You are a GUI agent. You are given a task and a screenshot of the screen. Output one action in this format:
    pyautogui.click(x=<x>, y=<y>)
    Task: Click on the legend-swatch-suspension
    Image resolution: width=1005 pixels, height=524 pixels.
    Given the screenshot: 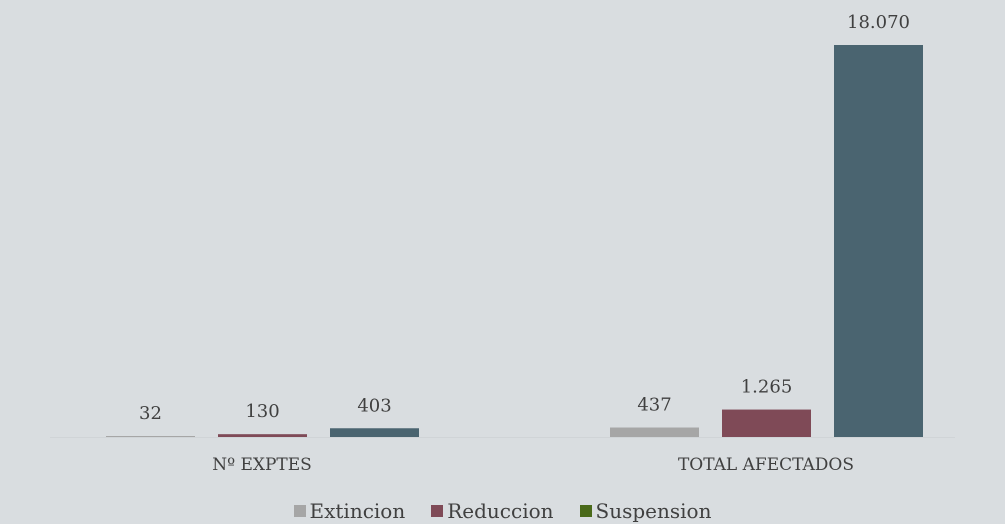 What is the action you would take?
    pyautogui.click(x=585, y=511)
    